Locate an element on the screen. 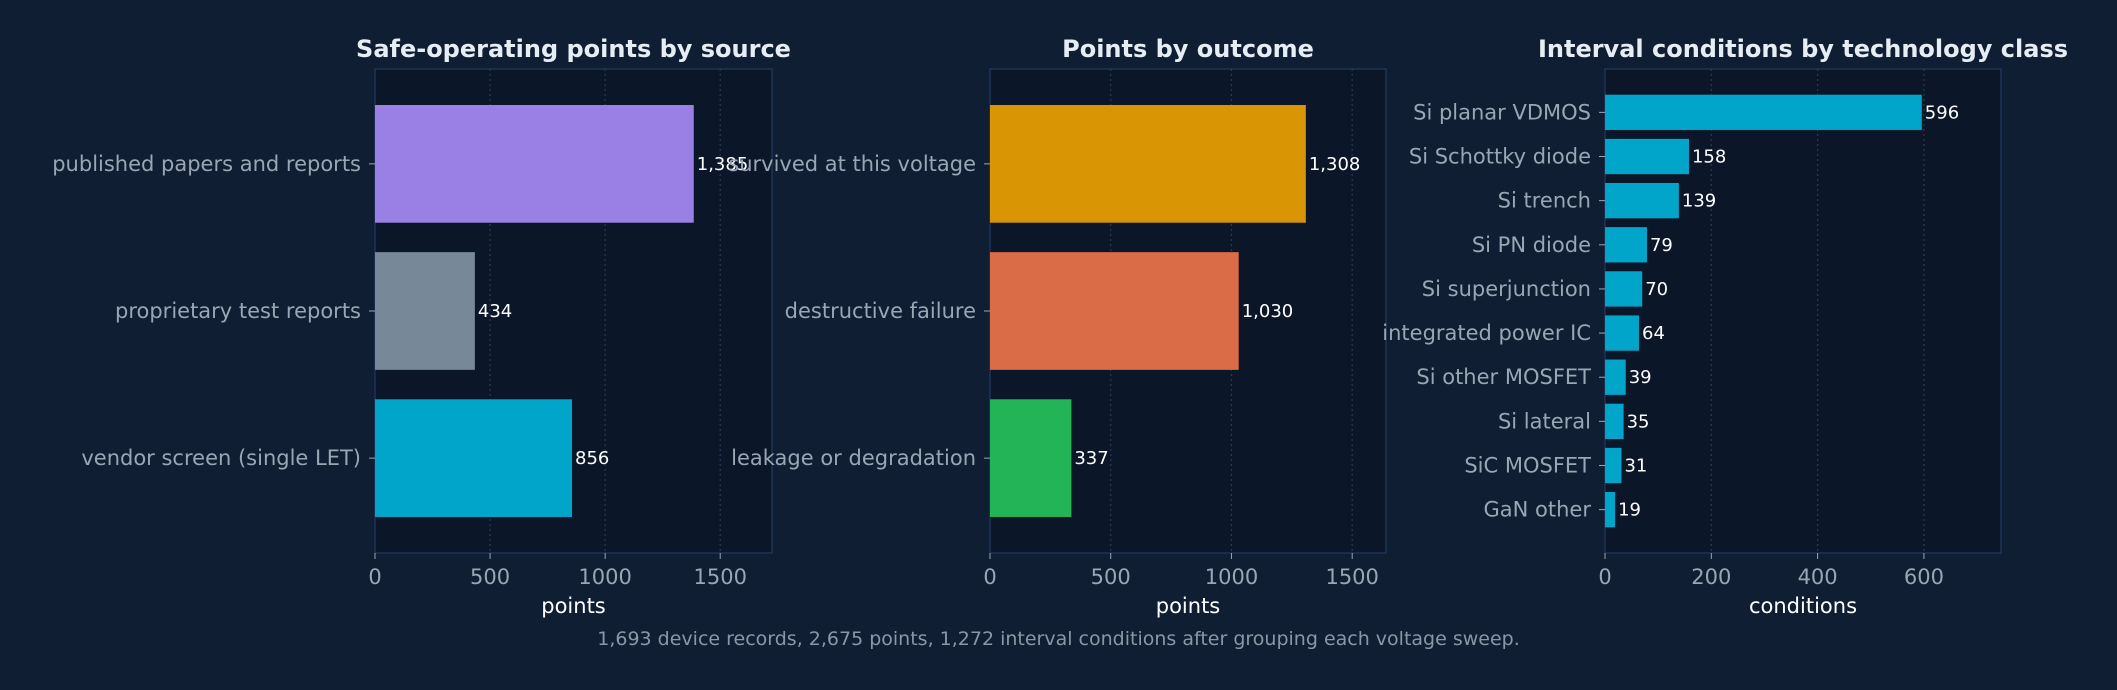 The width and height of the screenshot is (2117, 690). category-label: survived at this voltage is located at coordinates (852, 164).